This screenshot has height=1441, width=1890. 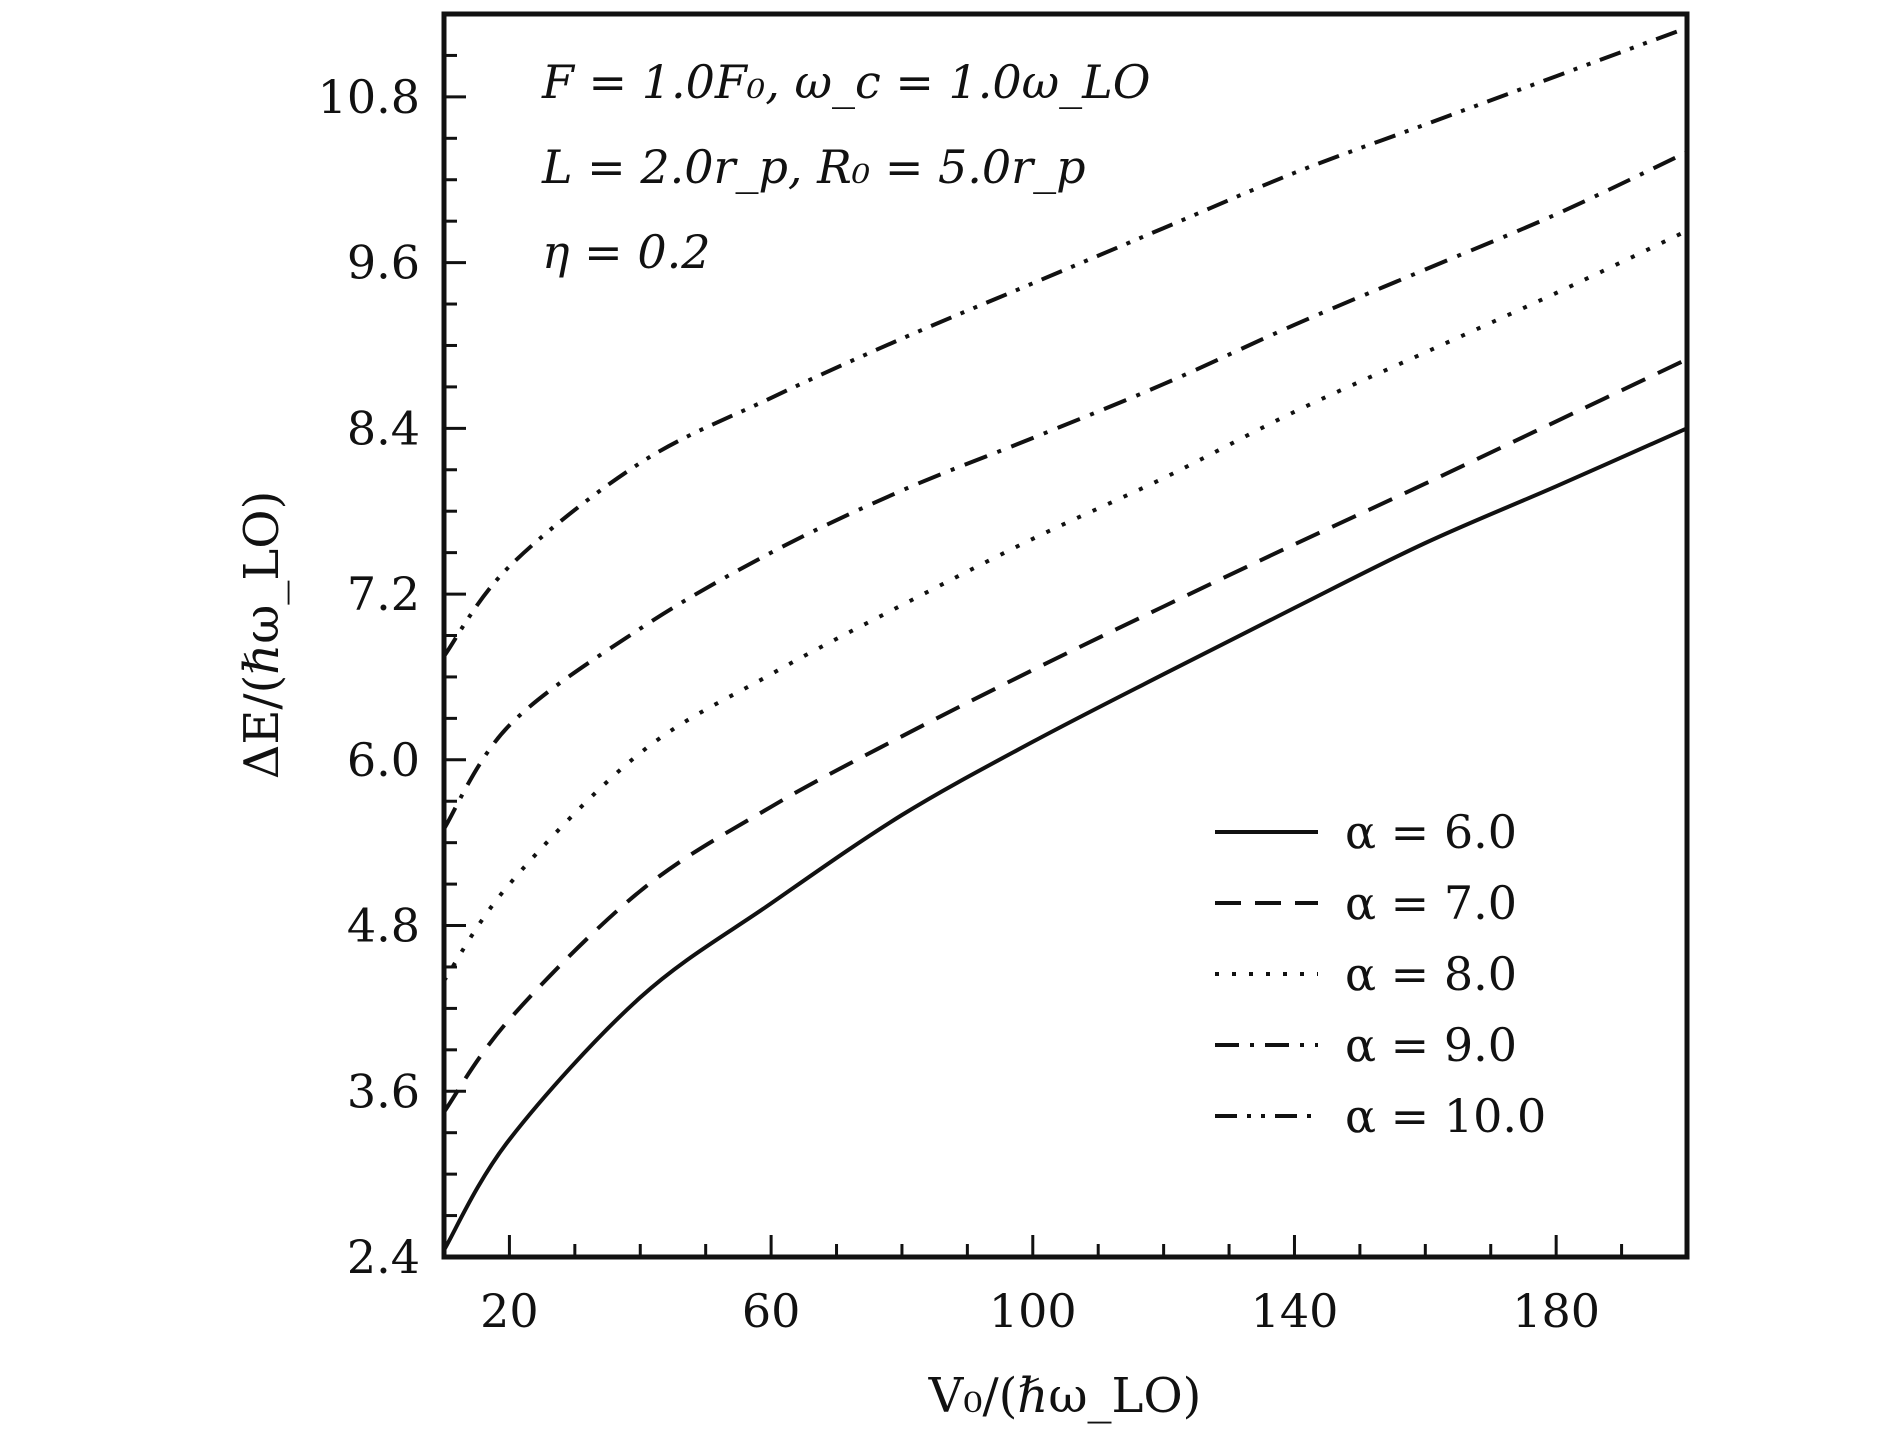 I want to click on x-tick-label: 180, so click(x=1556, y=1311).